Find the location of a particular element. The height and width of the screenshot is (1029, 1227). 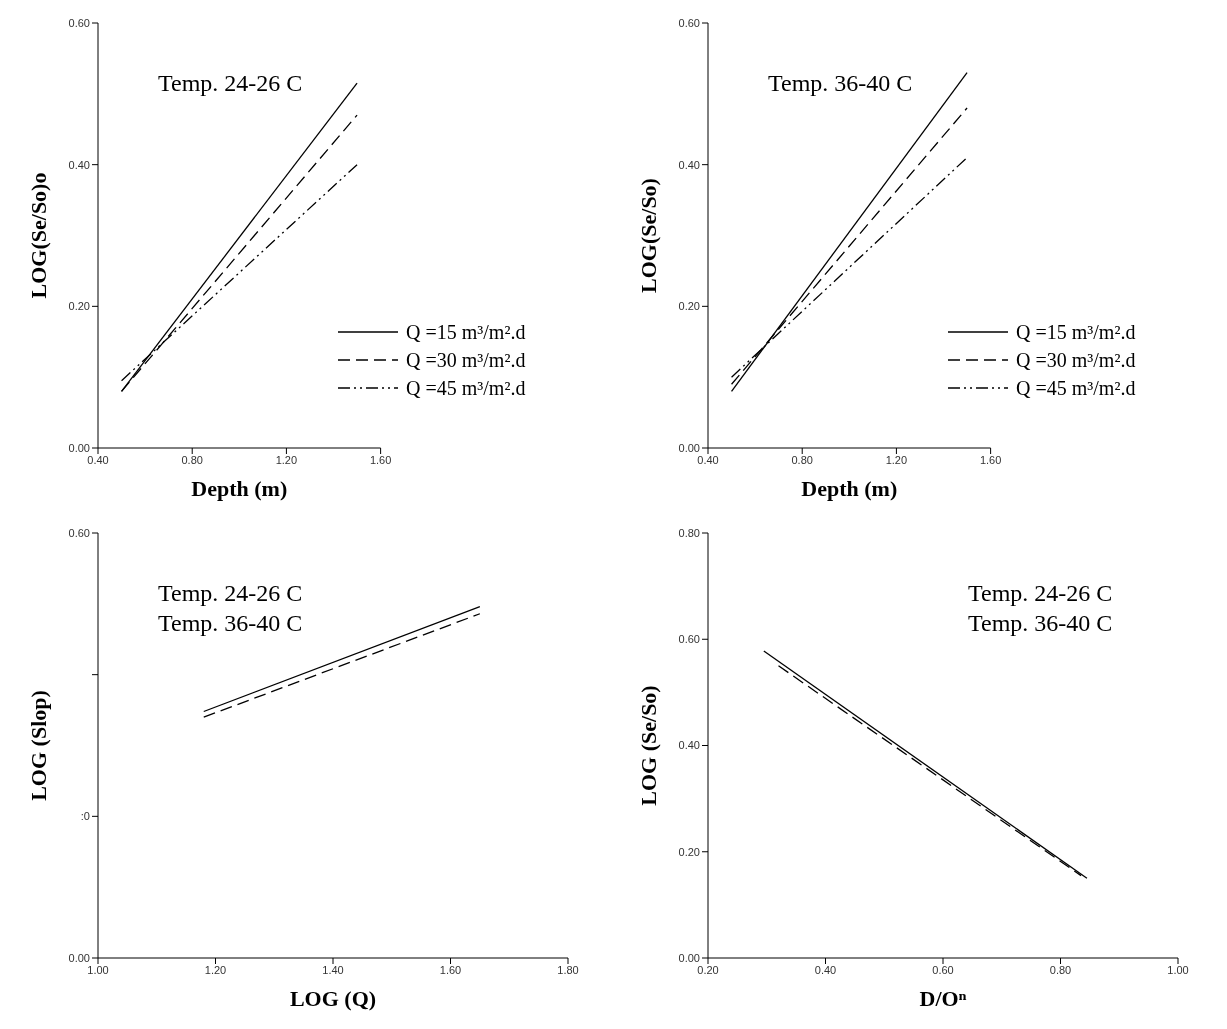

x-tick-label: 1.80 is located at coordinates (568, 969).